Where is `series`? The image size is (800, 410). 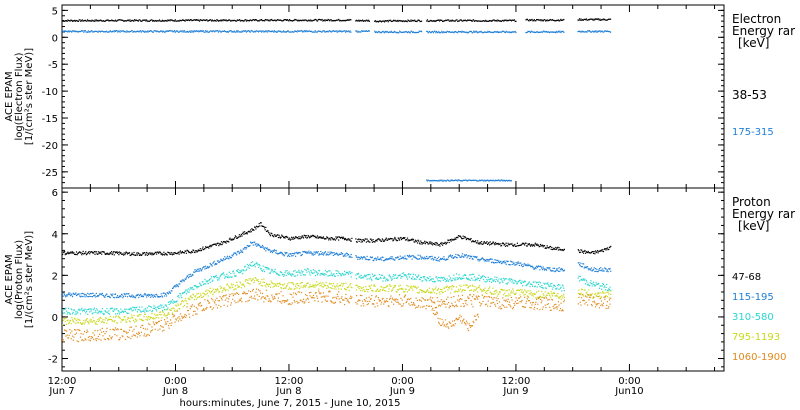
series is located at coordinates (337, 301).